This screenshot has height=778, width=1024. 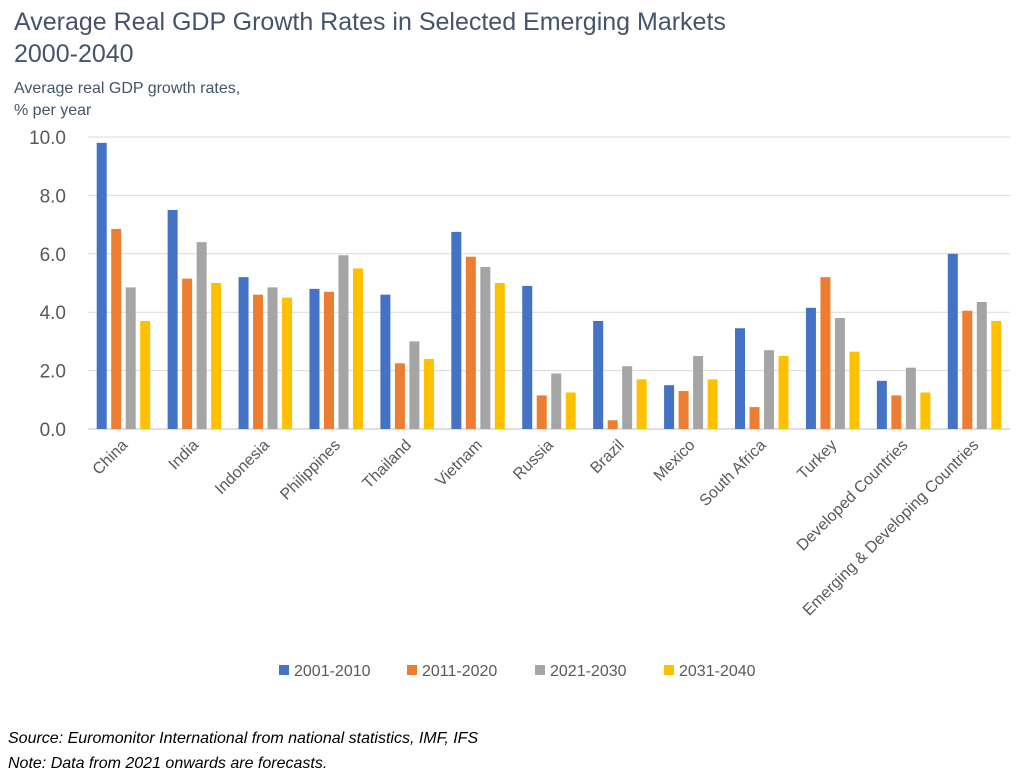 I want to click on x-tick-label: Indonesia, so click(x=242, y=467).